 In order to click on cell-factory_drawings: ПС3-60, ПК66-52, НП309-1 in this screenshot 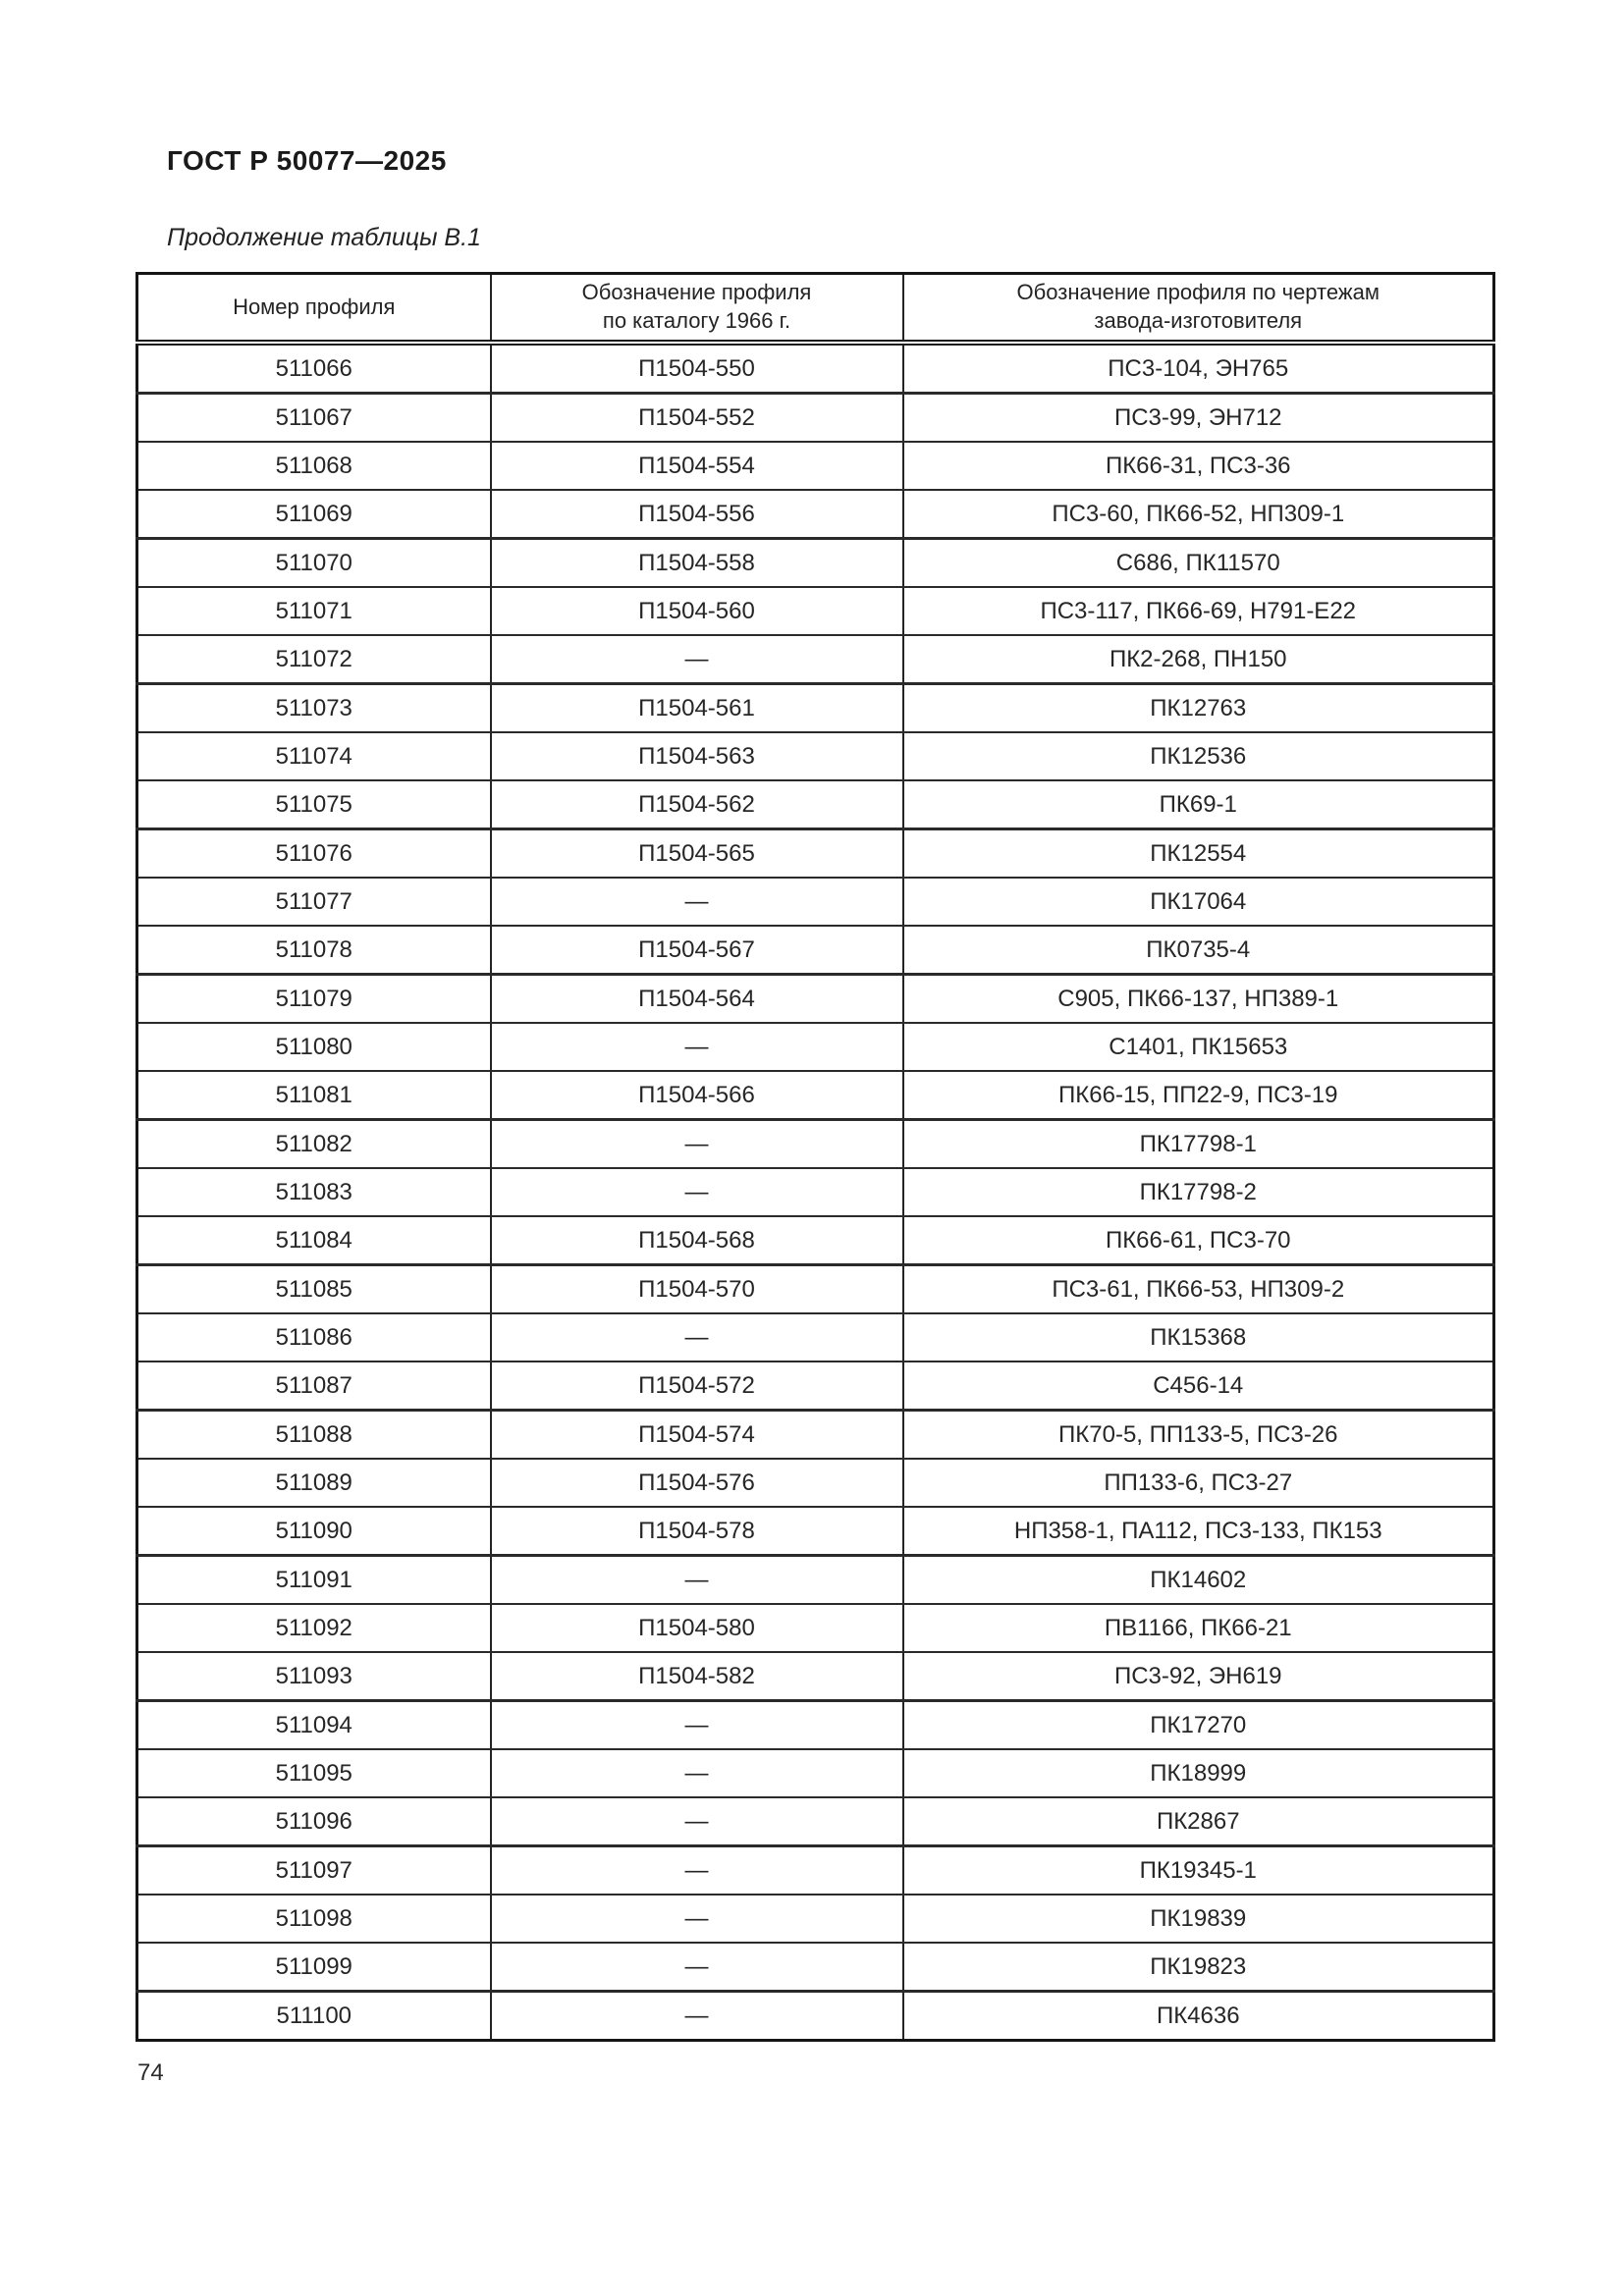, I will do `click(1198, 514)`.